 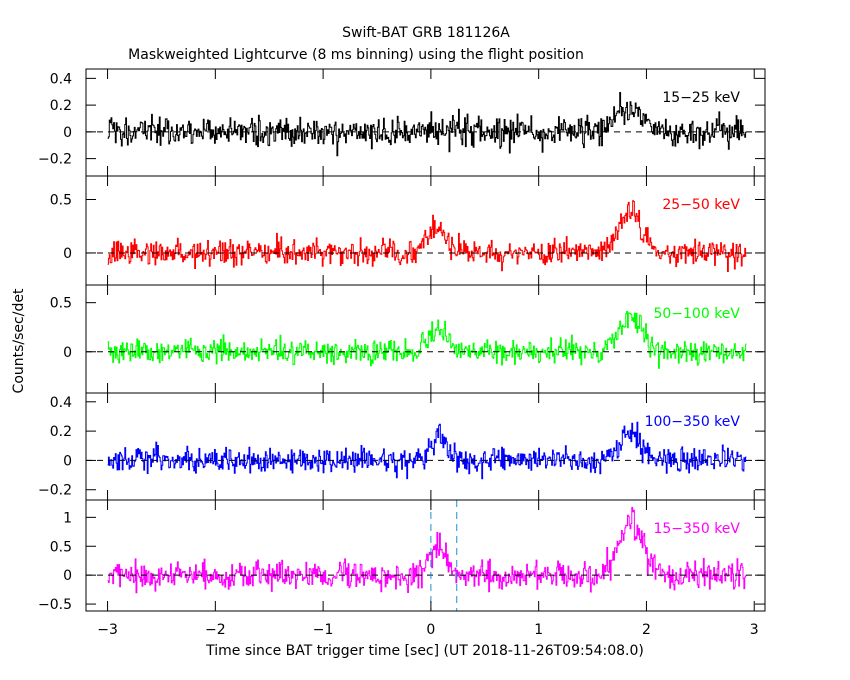 I want to click on y-tick-label-3-2: 0.2, so click(x=61, y=432).